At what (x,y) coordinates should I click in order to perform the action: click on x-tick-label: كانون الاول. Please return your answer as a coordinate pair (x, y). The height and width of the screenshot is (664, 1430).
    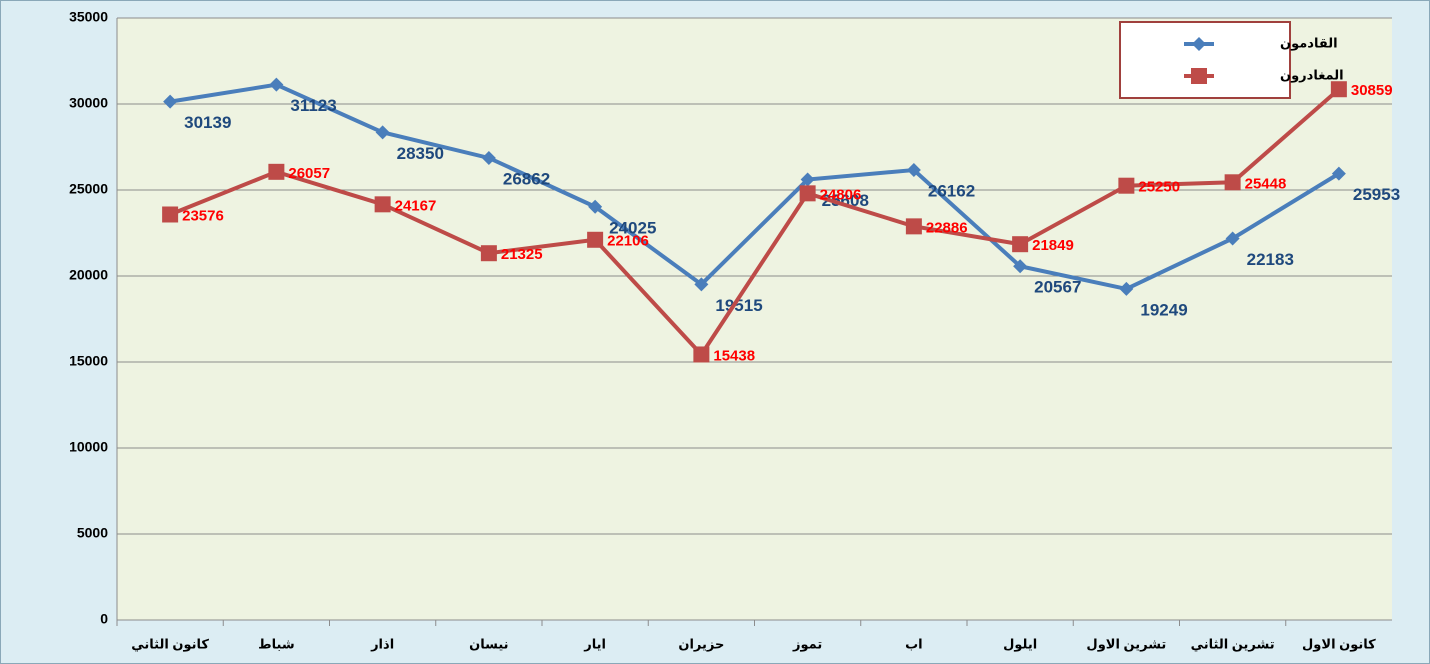
    Looking at the image, I should click on (1339, 643).